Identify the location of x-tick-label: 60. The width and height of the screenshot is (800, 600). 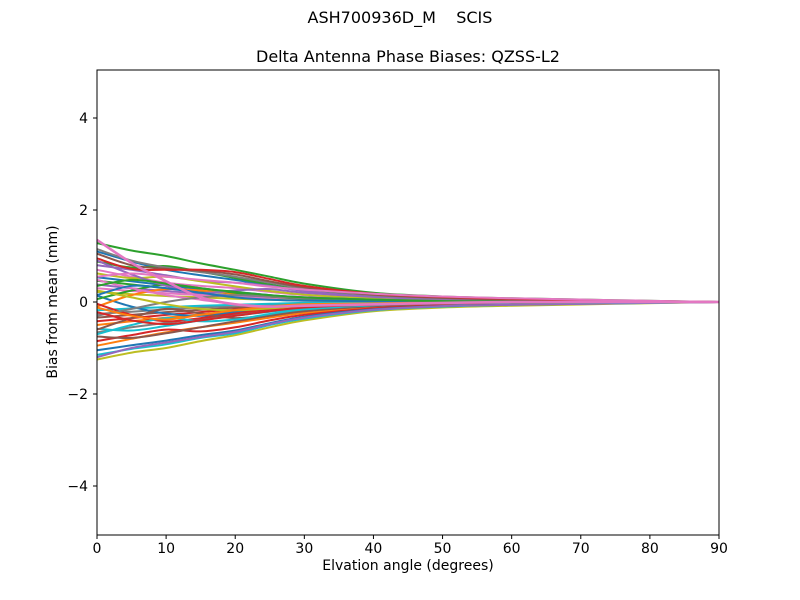
(512, 549).